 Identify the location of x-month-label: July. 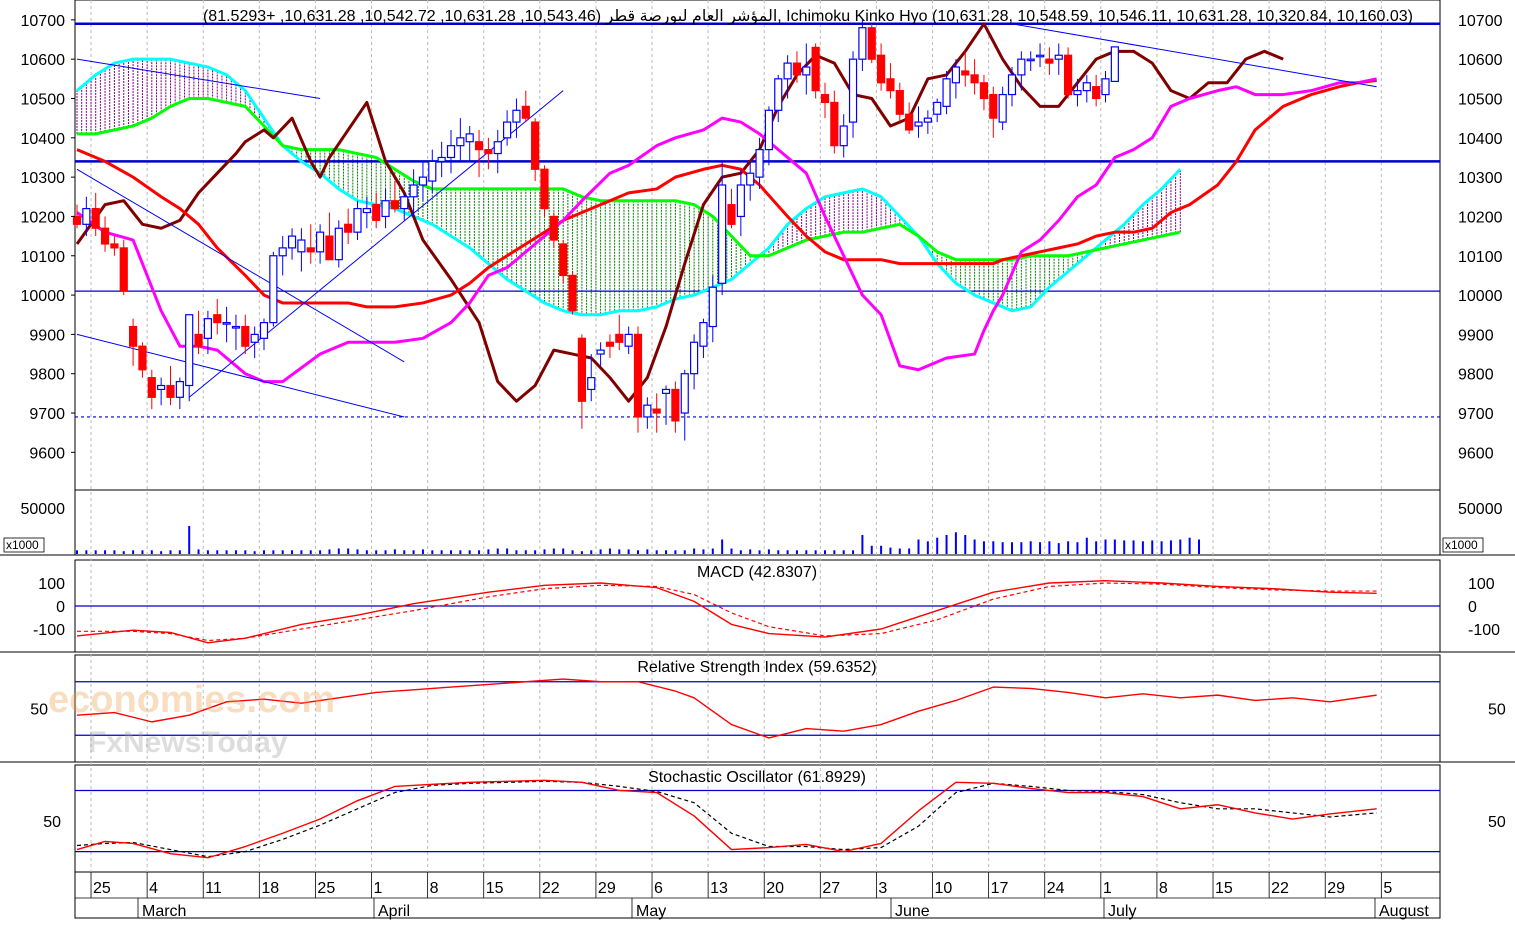
(1122, 911).